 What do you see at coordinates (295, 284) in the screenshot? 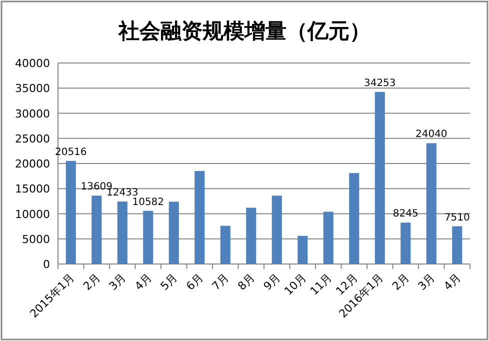
I see `x-tick-label: 10月` at bounding box center [295, 284].